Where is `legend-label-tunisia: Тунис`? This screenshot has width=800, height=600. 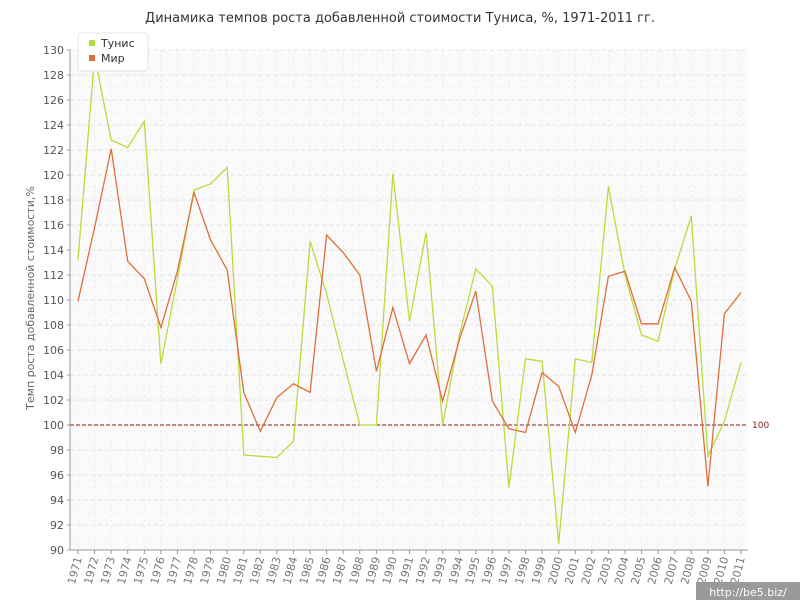
legend-label-tunisia: Тунис is located at coordinates (117, 43).